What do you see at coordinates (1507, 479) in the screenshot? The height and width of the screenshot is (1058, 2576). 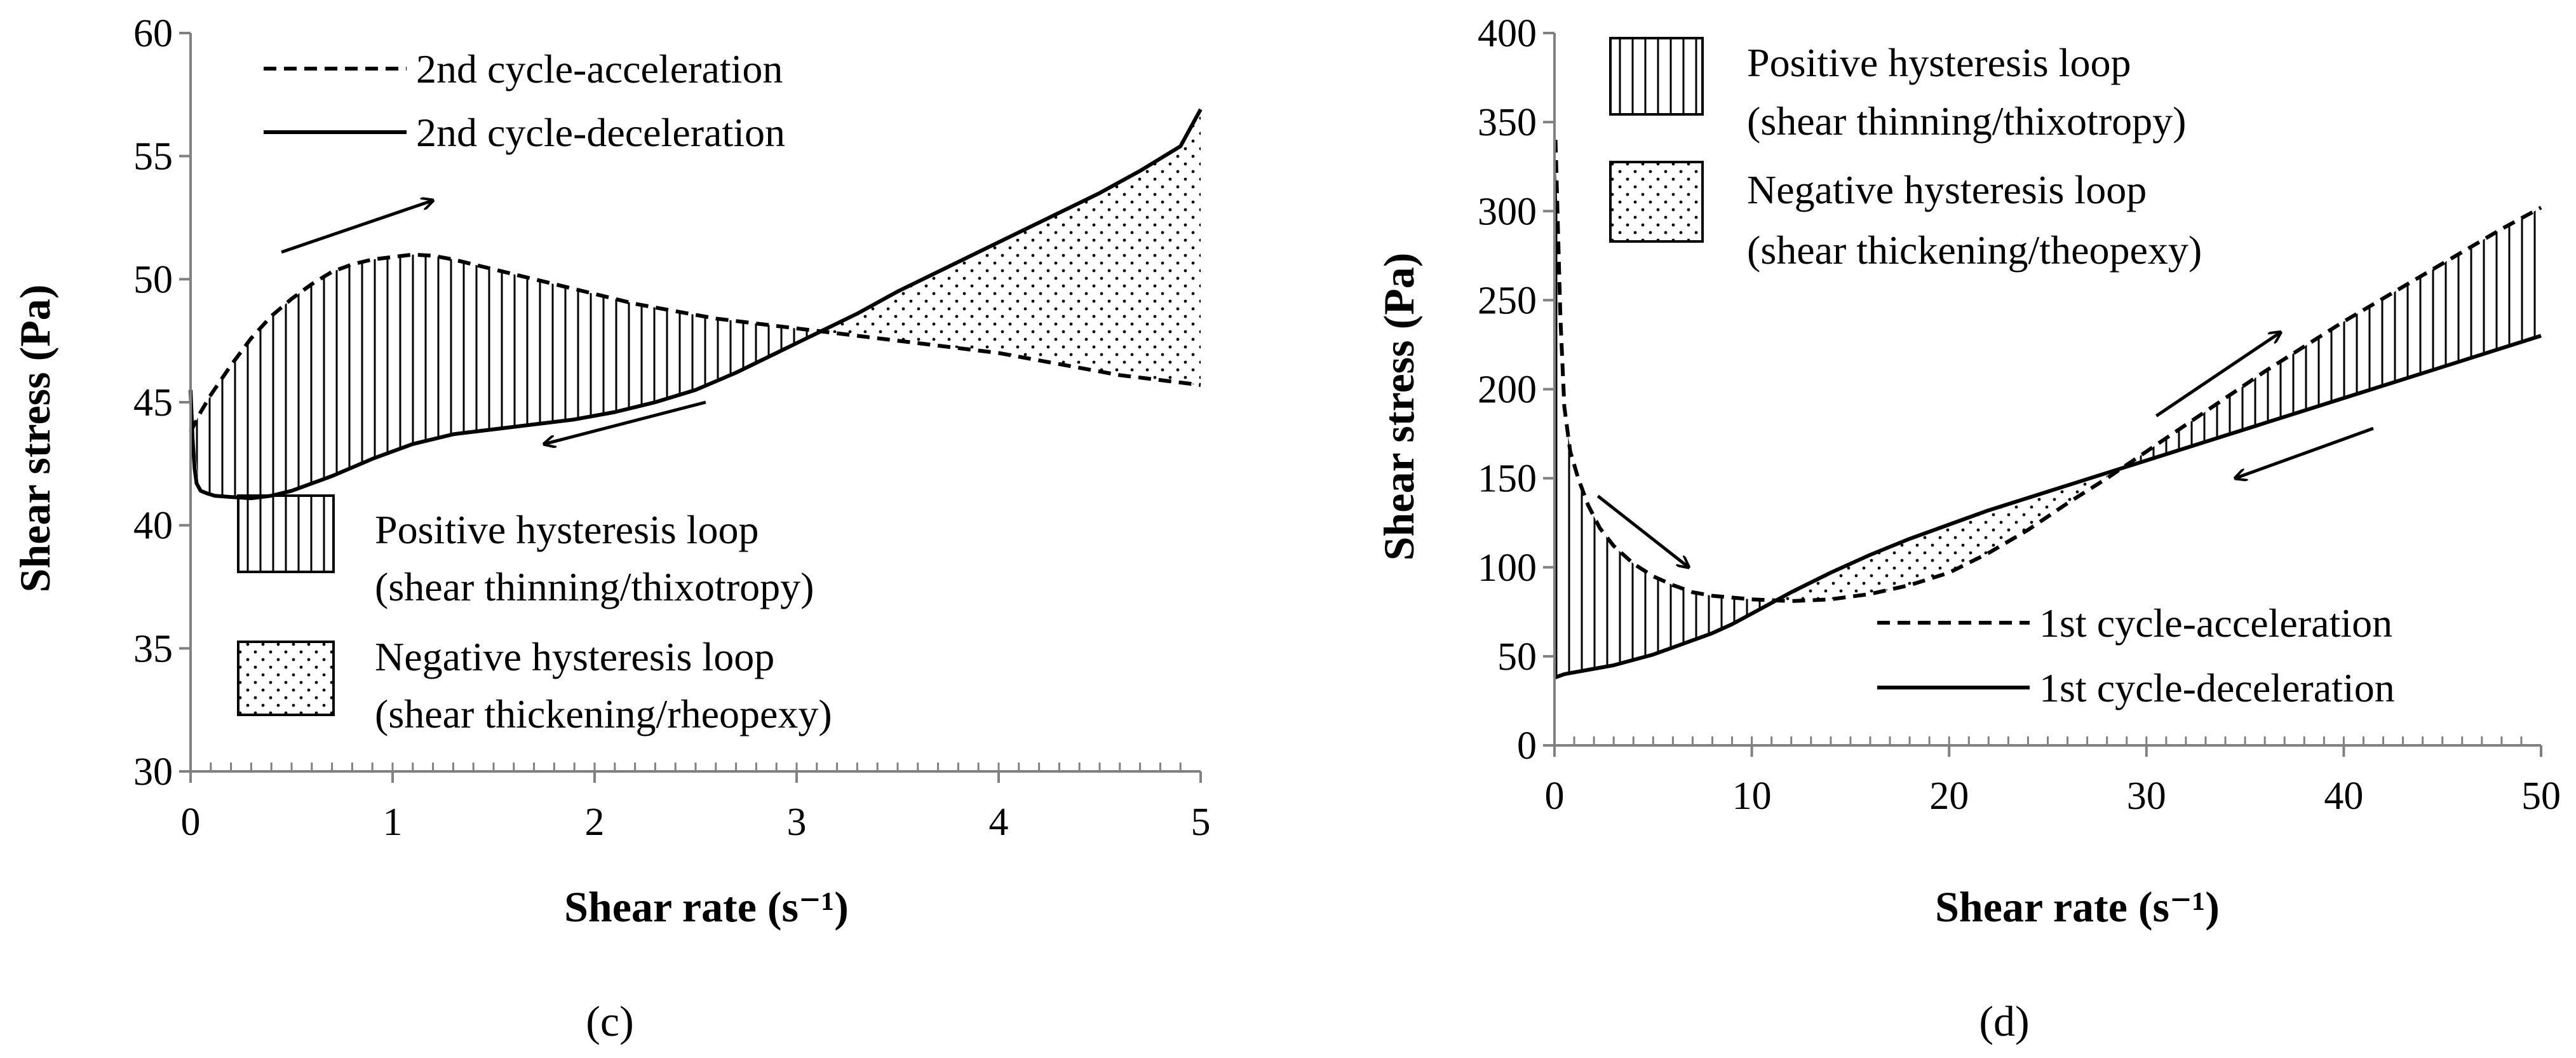 I see `y-tick-label: 150` at bounding box center [1507, 479].